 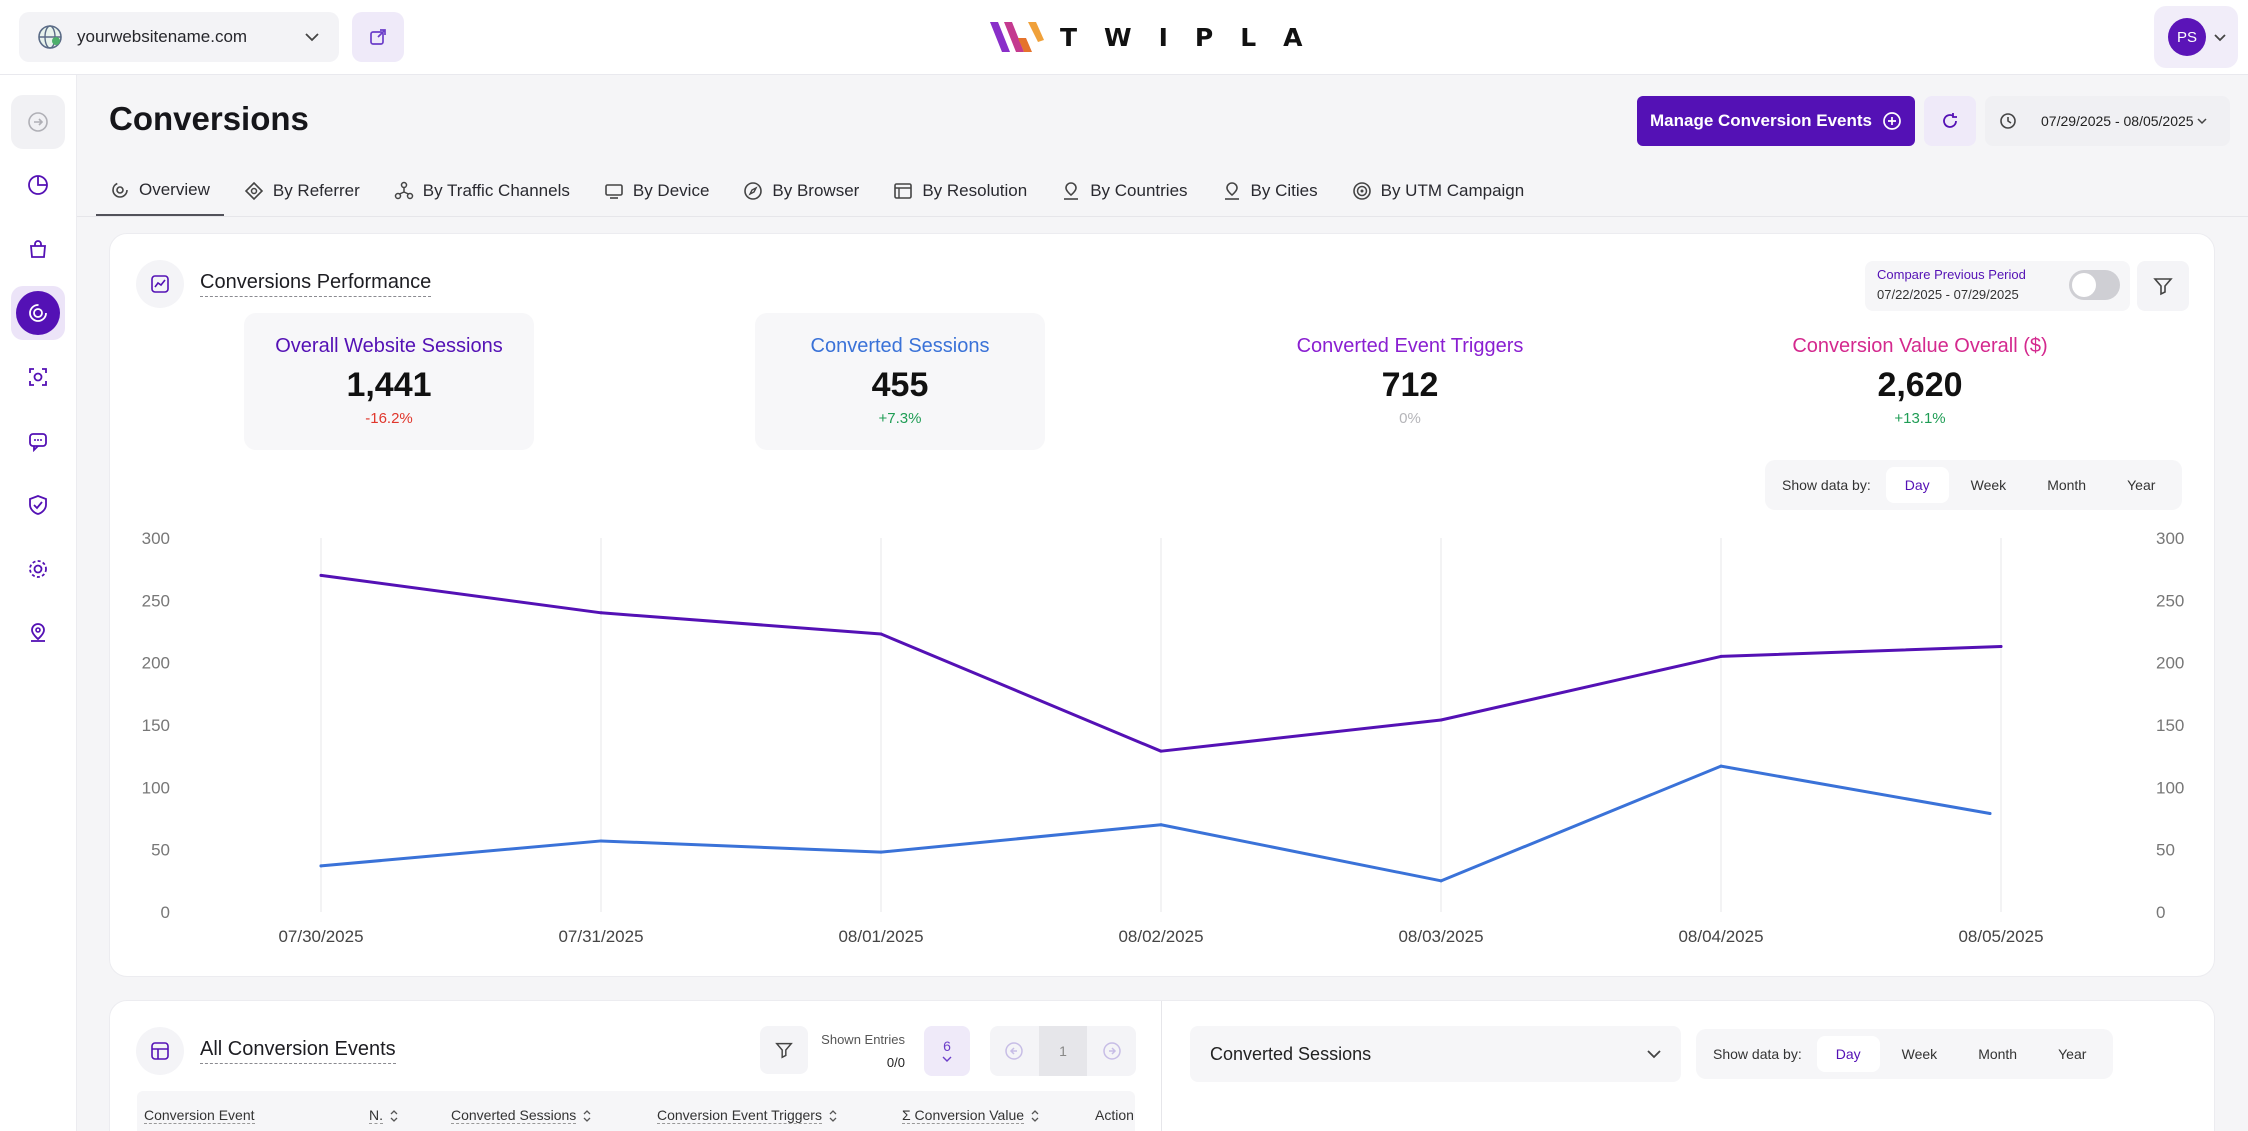 I want to click on sidebar-item-feedback, so click(x=38, y=441).